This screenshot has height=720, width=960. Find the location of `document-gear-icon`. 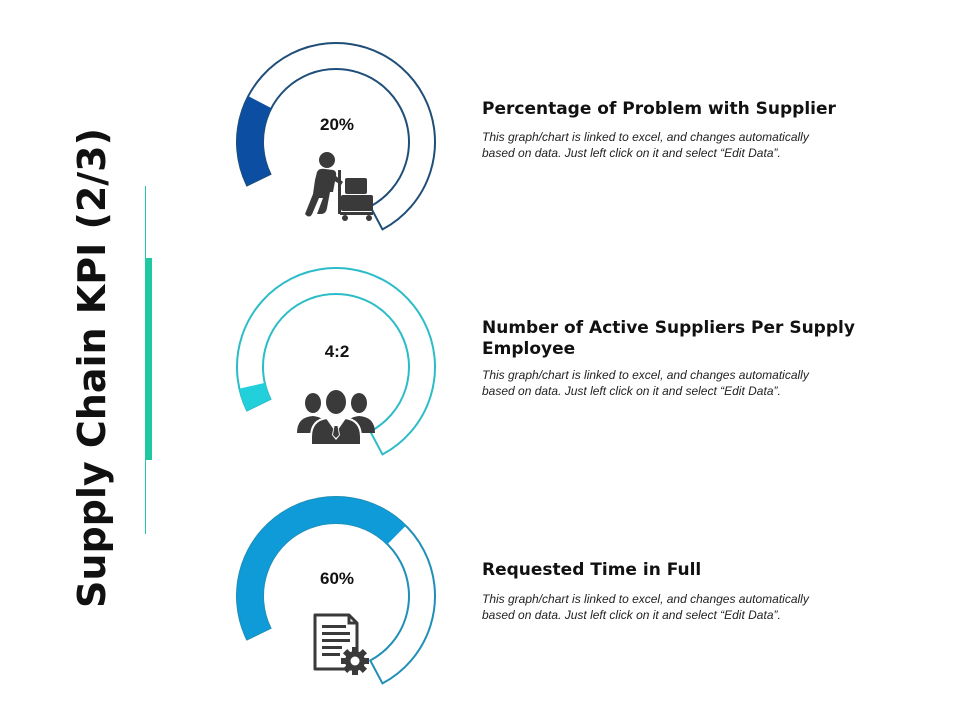

document-gear-icon is located at coordinates (341, 644).